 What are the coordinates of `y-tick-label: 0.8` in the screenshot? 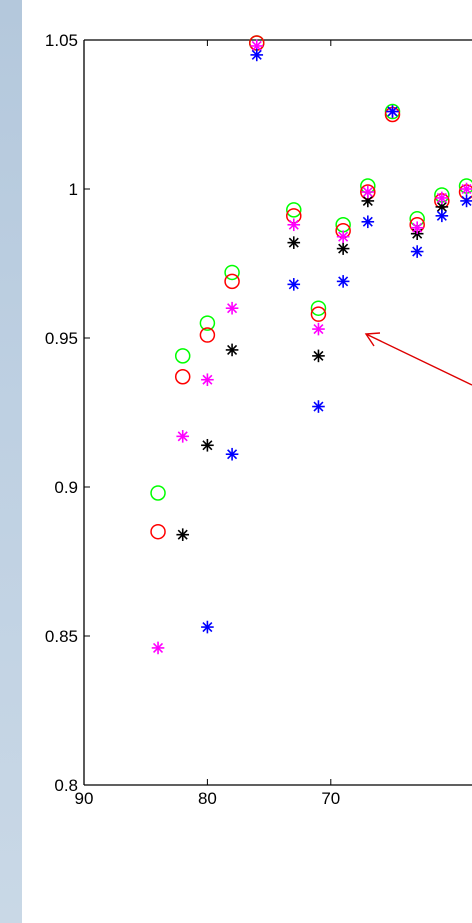 It's located at (66, 785).